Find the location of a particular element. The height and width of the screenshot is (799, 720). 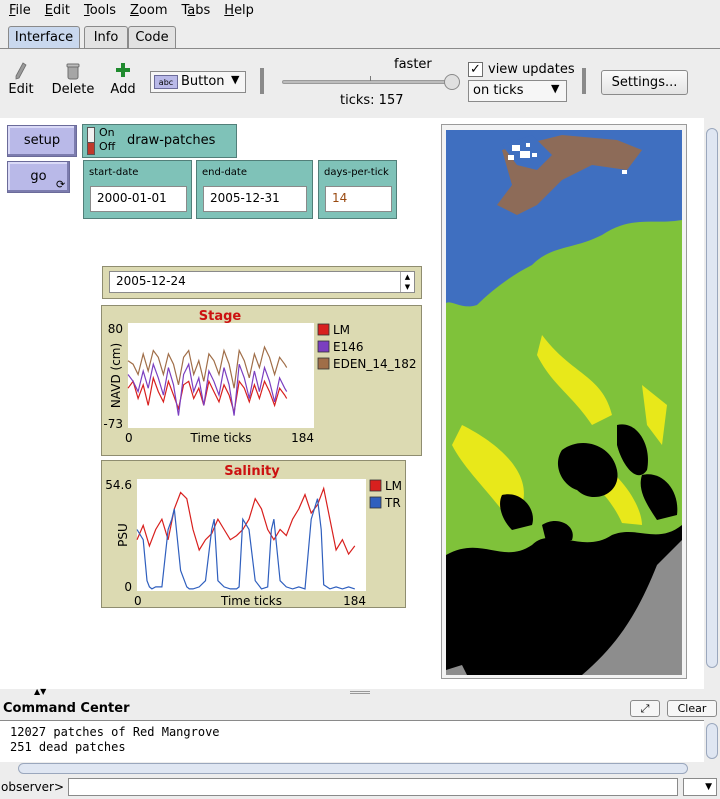

start-date-label: start-date is located at coordinates (114, 172).